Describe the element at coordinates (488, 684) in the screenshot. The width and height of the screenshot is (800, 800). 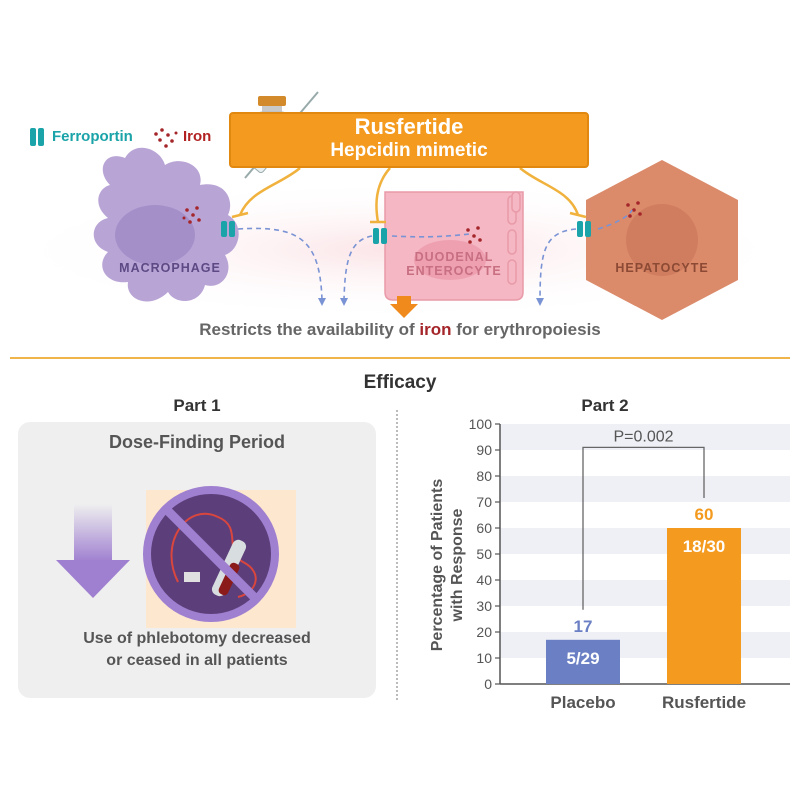
I see `y-tick-label: 0` at that location.